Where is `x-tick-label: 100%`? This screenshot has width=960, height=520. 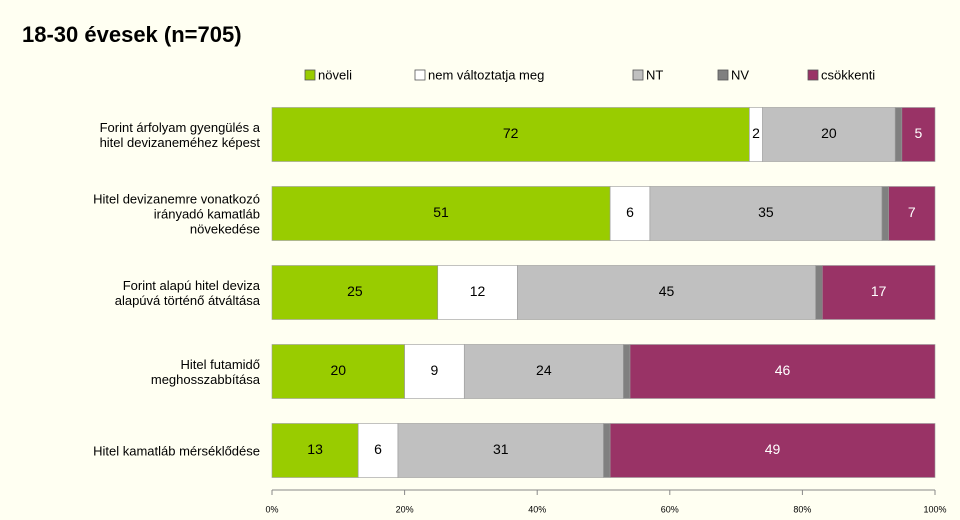 x-tick-label: 100% is located at coordinates (934, 509).